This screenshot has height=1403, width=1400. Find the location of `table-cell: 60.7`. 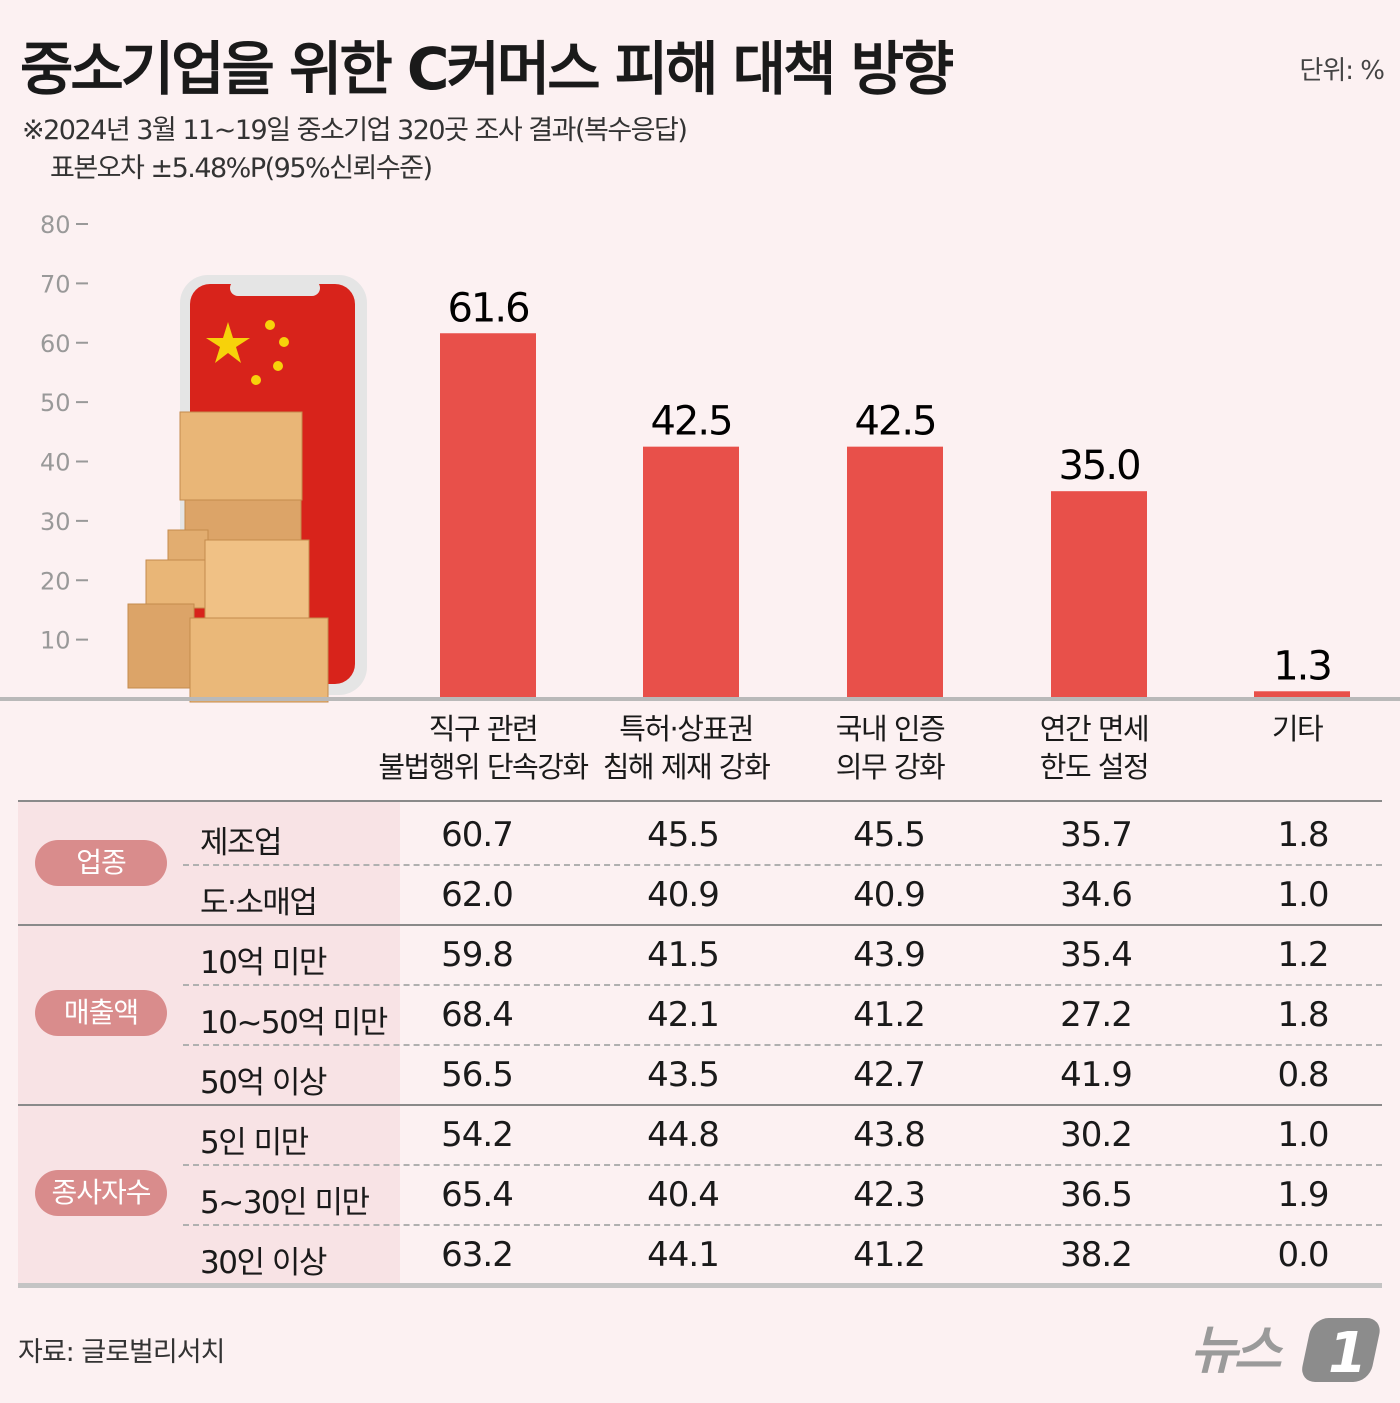

table-cell: 60.7 is located at coordinates (477, 835).